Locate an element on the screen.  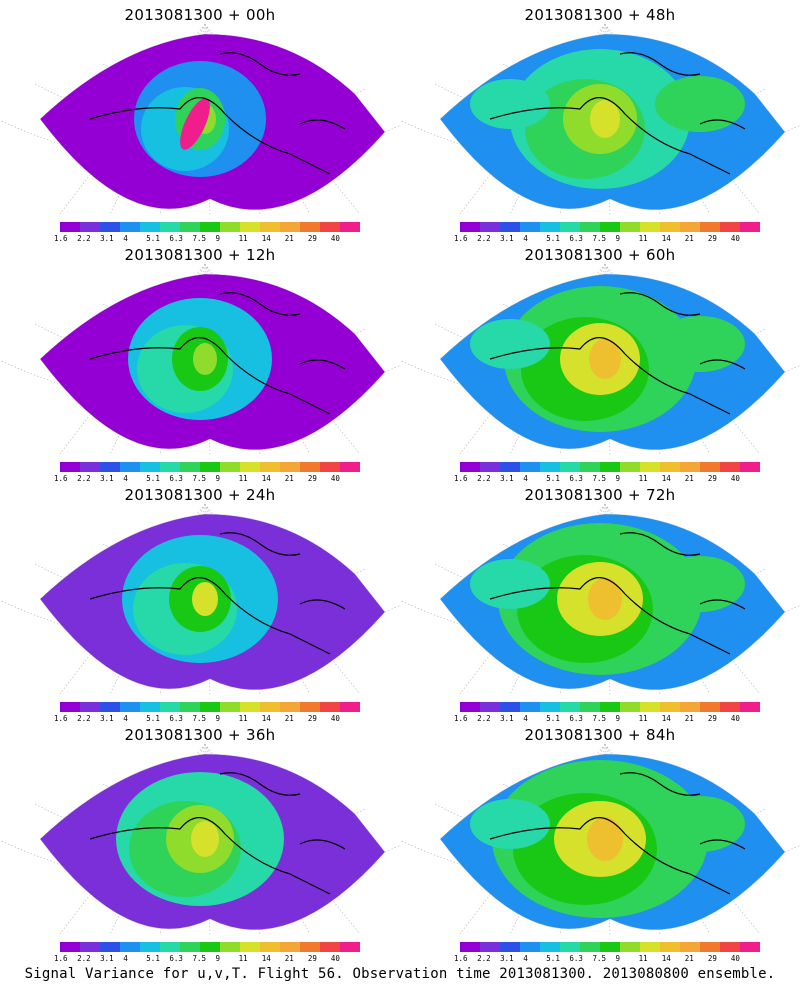
colorbar-label: 2.2 is located at coordinates (484, 478).